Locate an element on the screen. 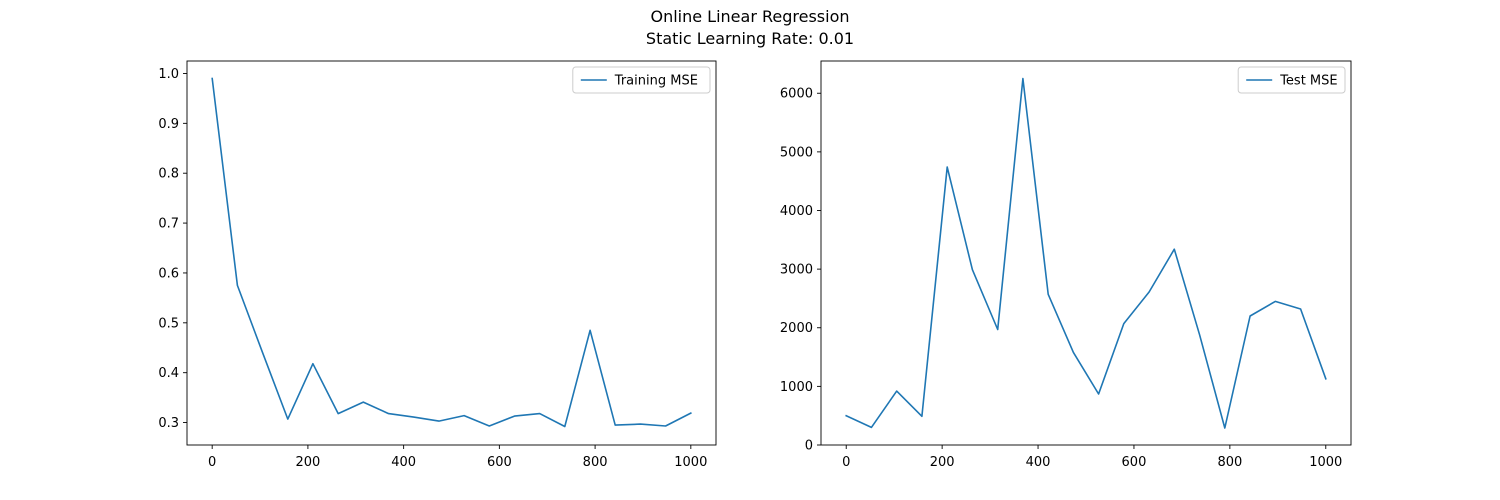  y-tick-label: 0.5 is located at coordinates (168, 323).